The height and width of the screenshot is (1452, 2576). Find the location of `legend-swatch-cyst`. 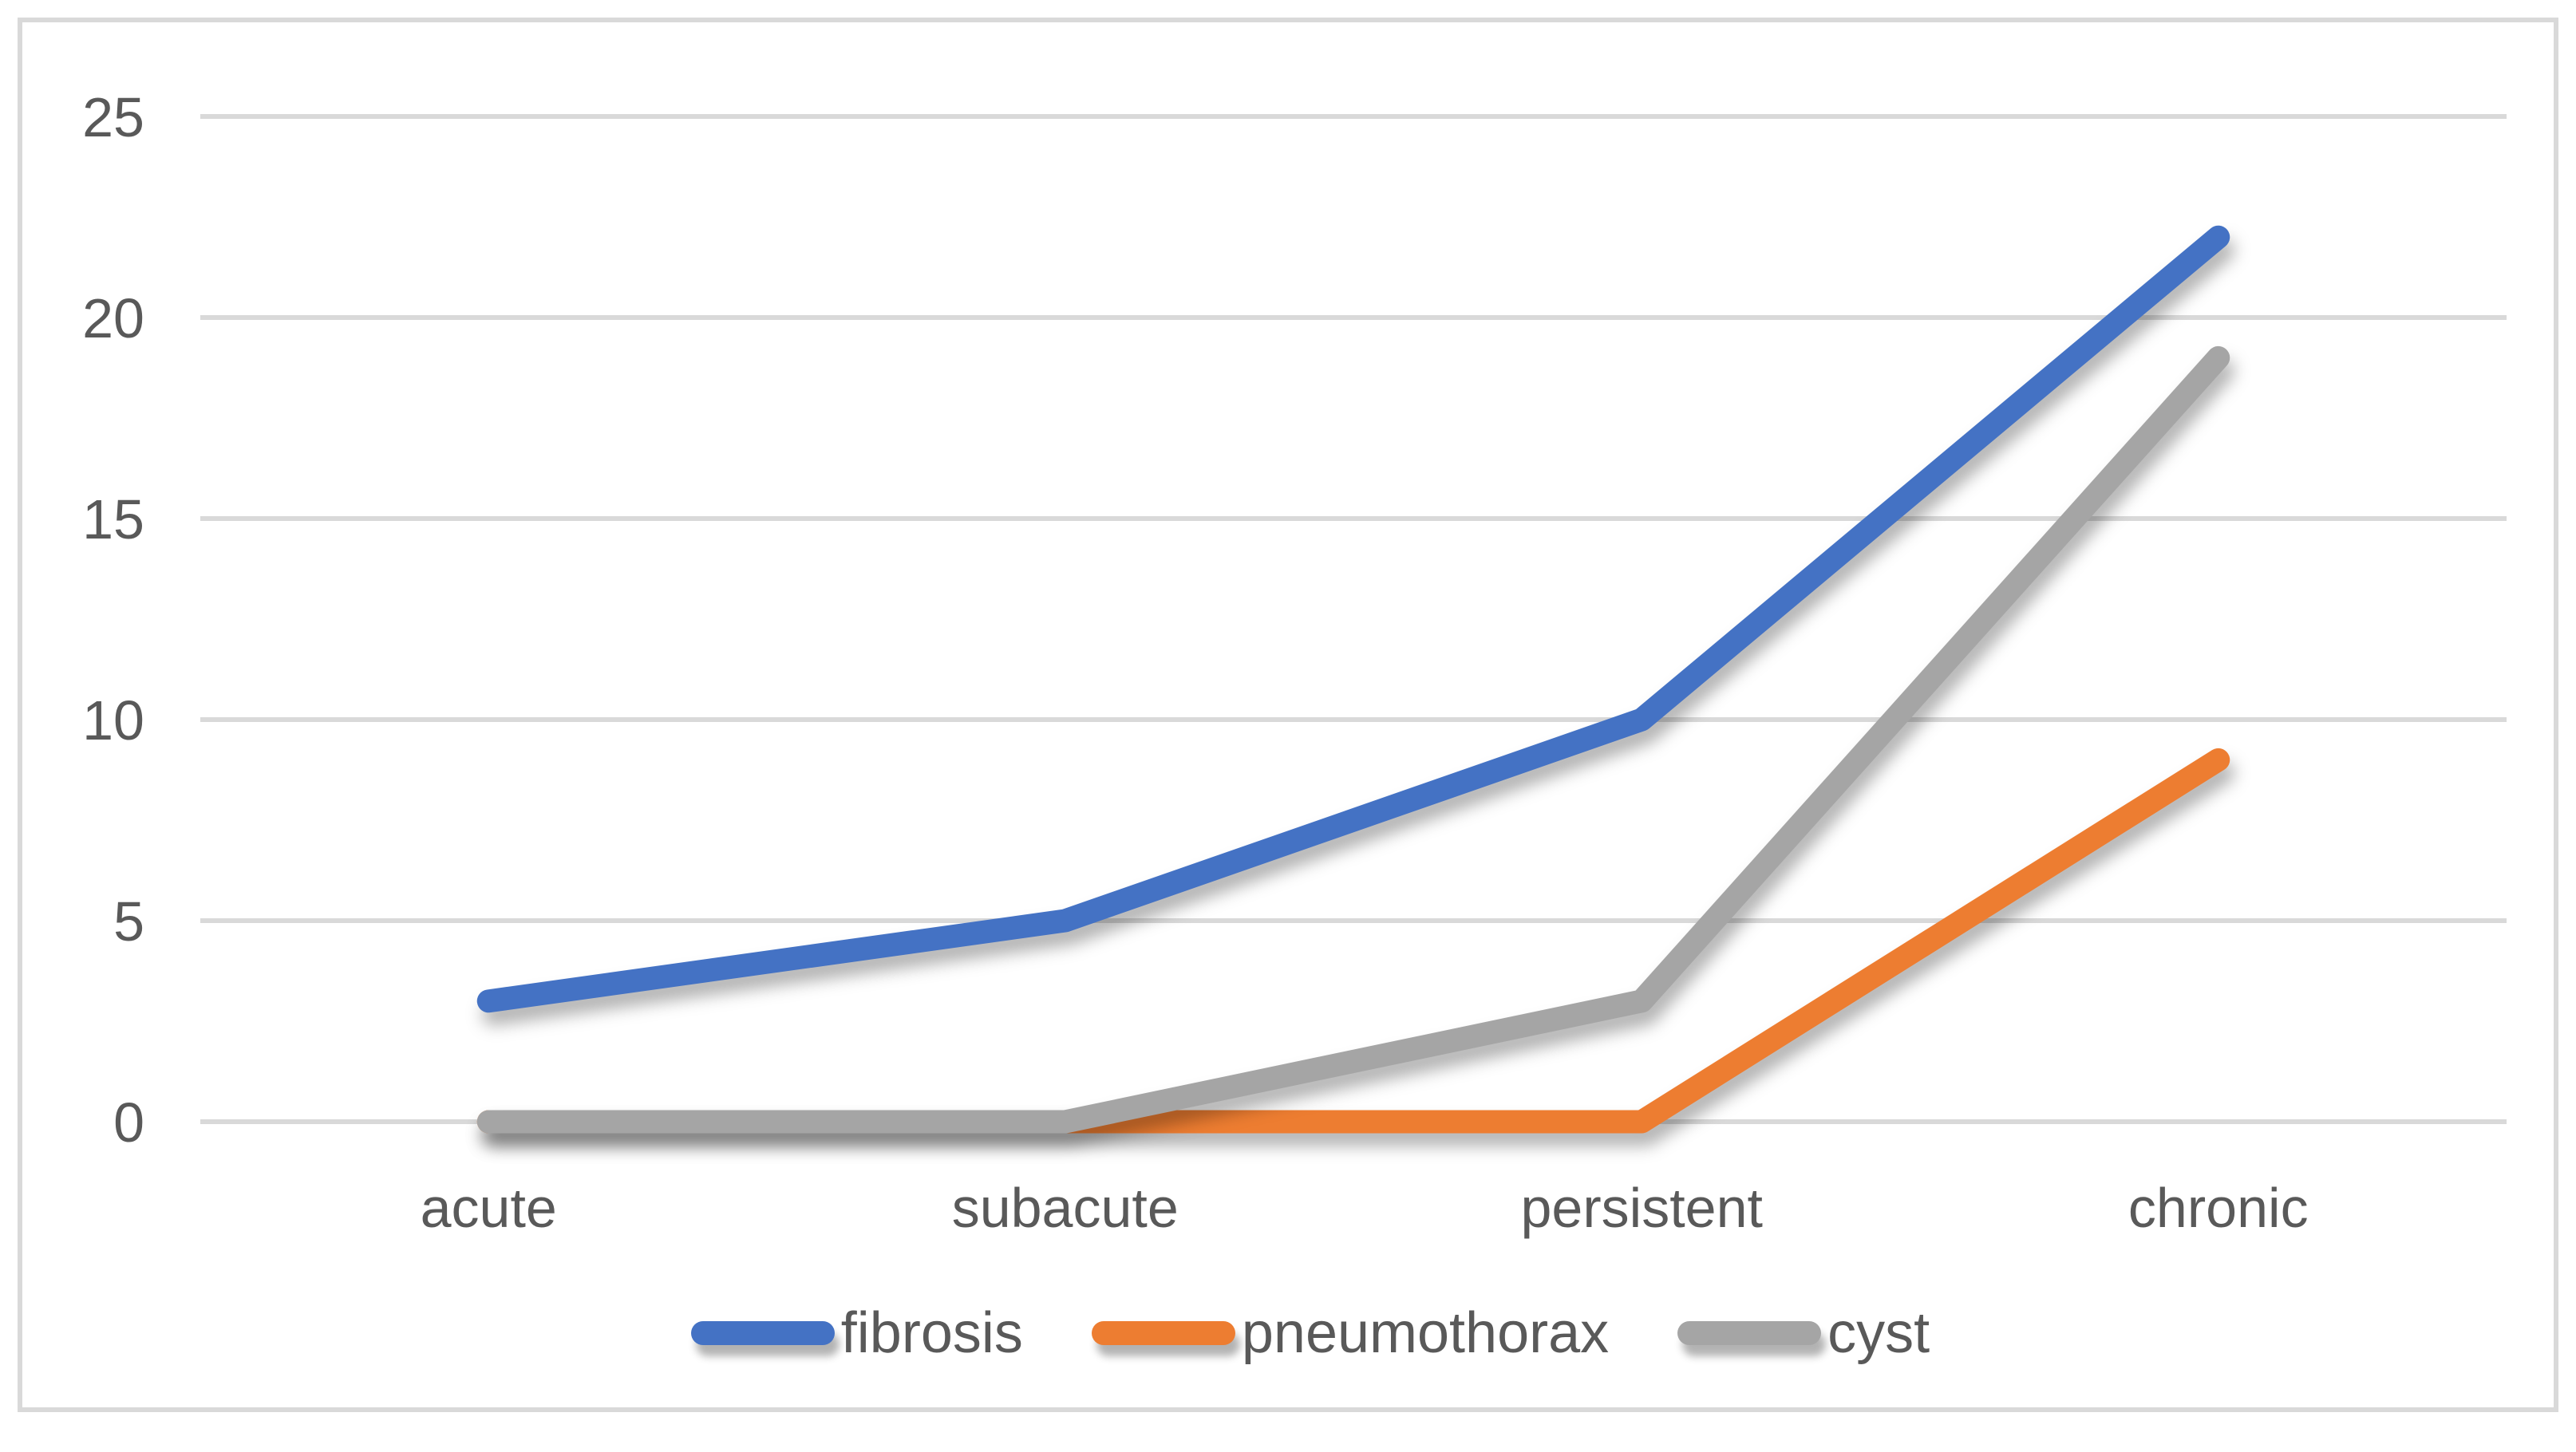

legend-swatch-cyst is located at coordinates (1749, 1333).